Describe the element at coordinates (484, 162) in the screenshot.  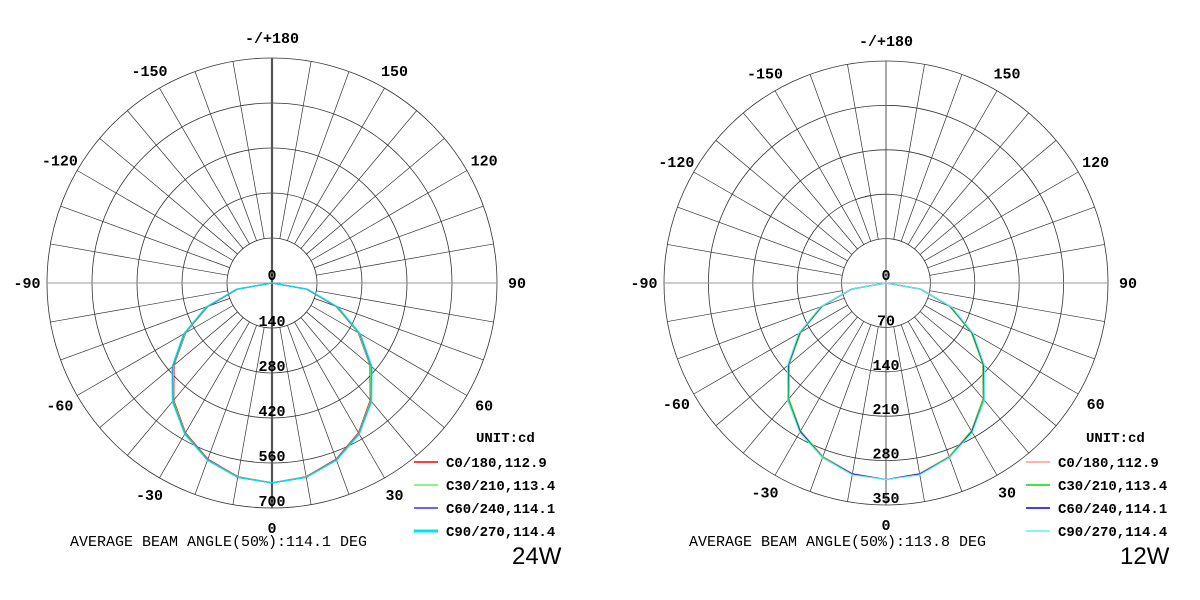
I see `angle-tick-label: 120` at that location.